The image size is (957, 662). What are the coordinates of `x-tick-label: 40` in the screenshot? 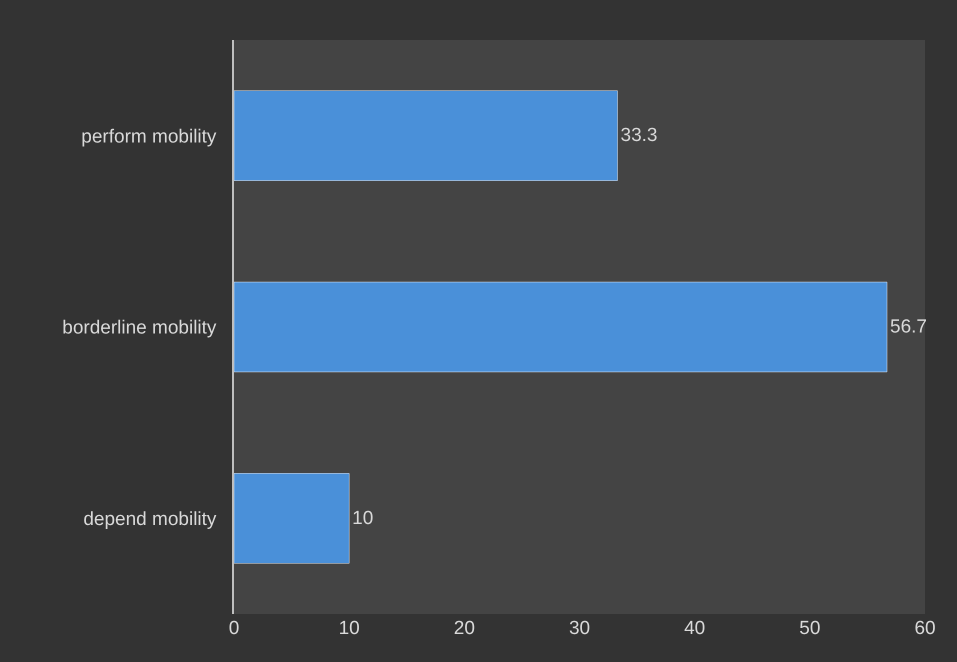 It's located at (695, 628).